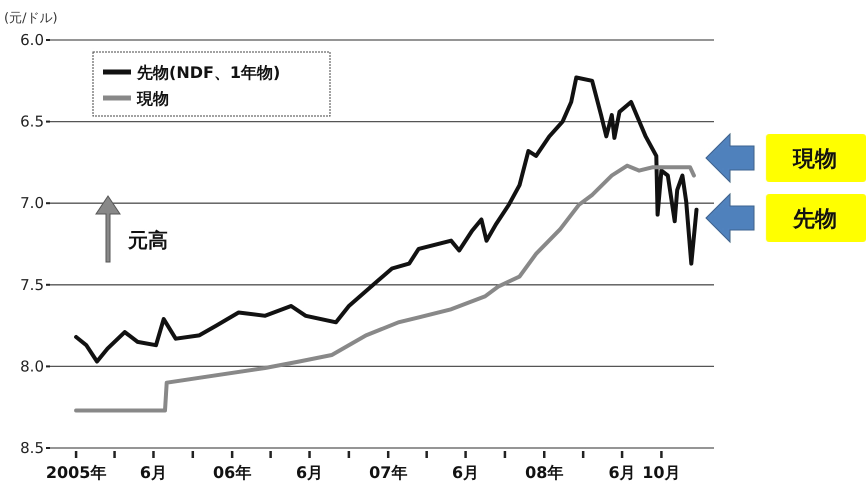 Image resolution: width=866 pixels, height=486 pixels. What do you see at coordinates (388, 472) in the screenshot?
I see `x-tick-label: 07年` at bounding box center [388, 472].